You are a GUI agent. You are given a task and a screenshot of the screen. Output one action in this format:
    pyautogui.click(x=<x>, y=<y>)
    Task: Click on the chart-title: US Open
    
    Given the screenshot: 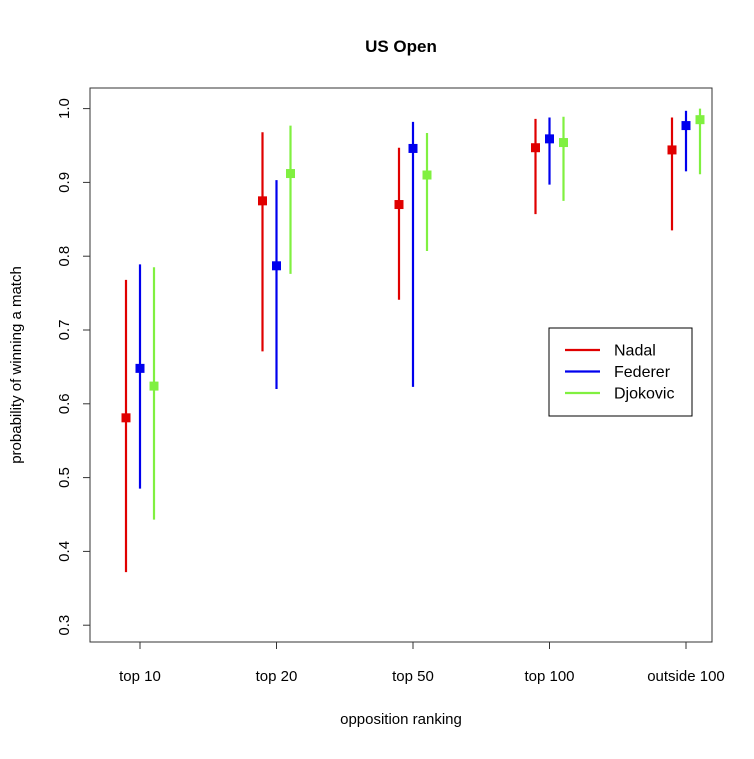 What is the action you would take?
    pyautogui.click(x=401, y=46)
    